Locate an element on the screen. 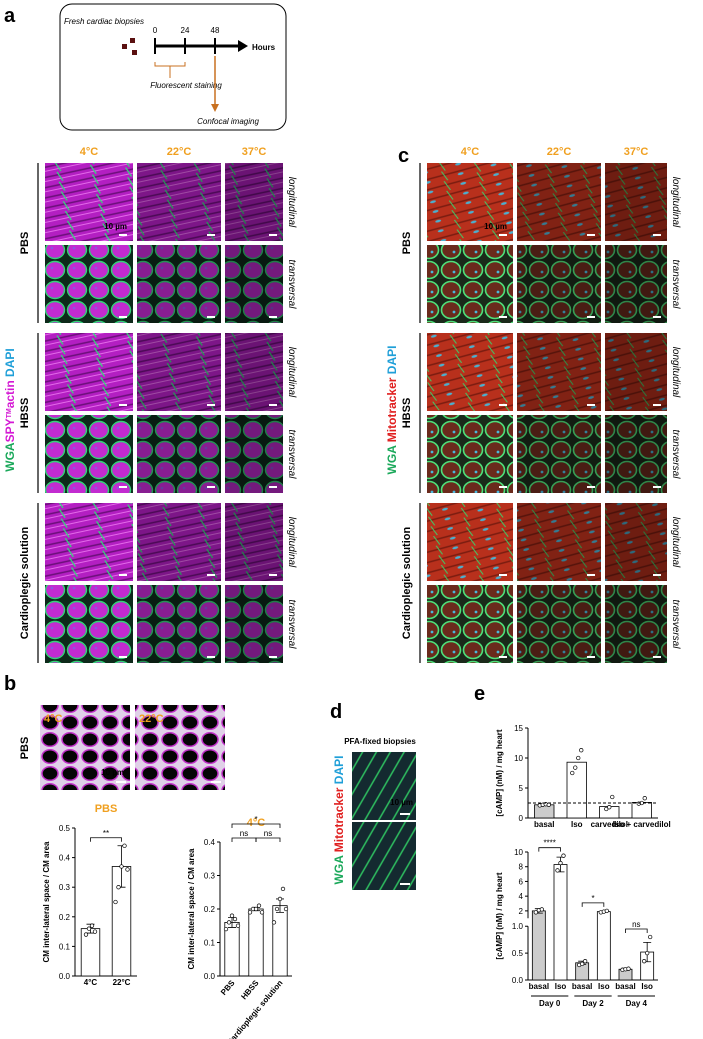 Image resolution: width=703 pixels, height=1039 pixels. panel-label: e is located at coordinates (479, 694).